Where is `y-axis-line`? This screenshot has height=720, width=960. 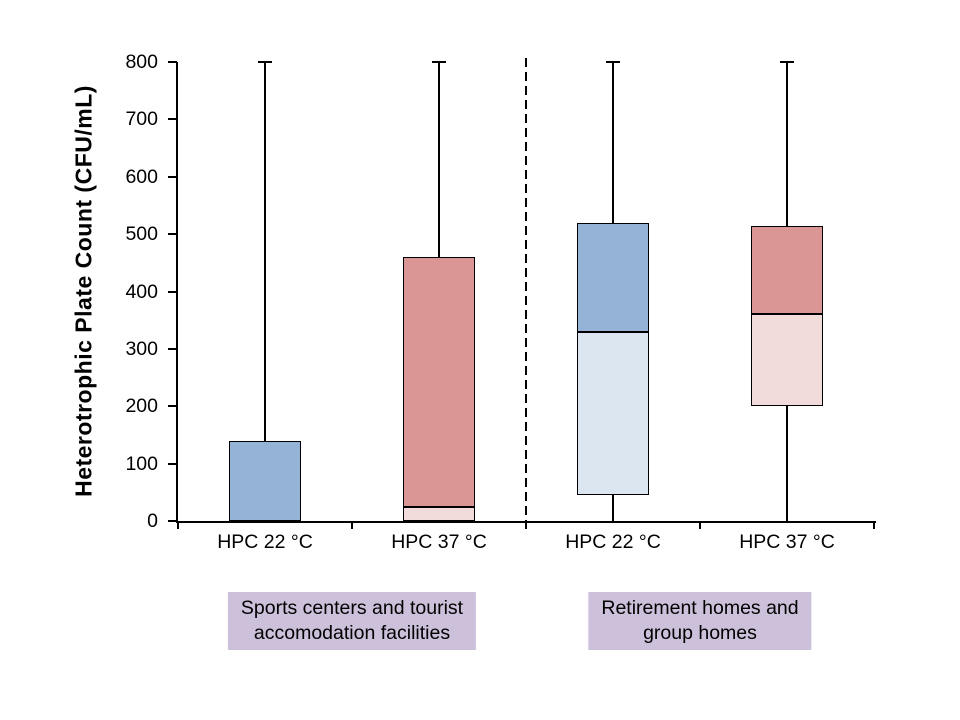 y-axis-line is located at coordinates (177, 292).